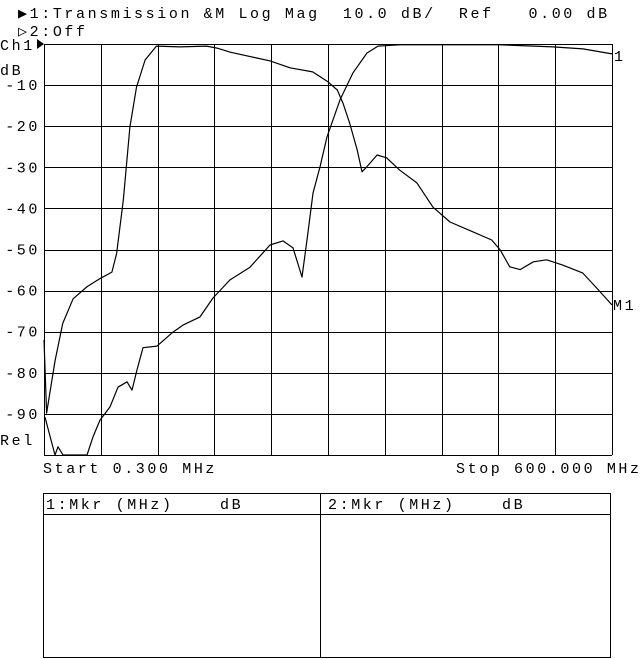 This screenshot has height=659, width=640. What do you see at coordinates (22, 86) in the screenshot?
I see `y-tick-label: -10` at bounding box center [22, 86].